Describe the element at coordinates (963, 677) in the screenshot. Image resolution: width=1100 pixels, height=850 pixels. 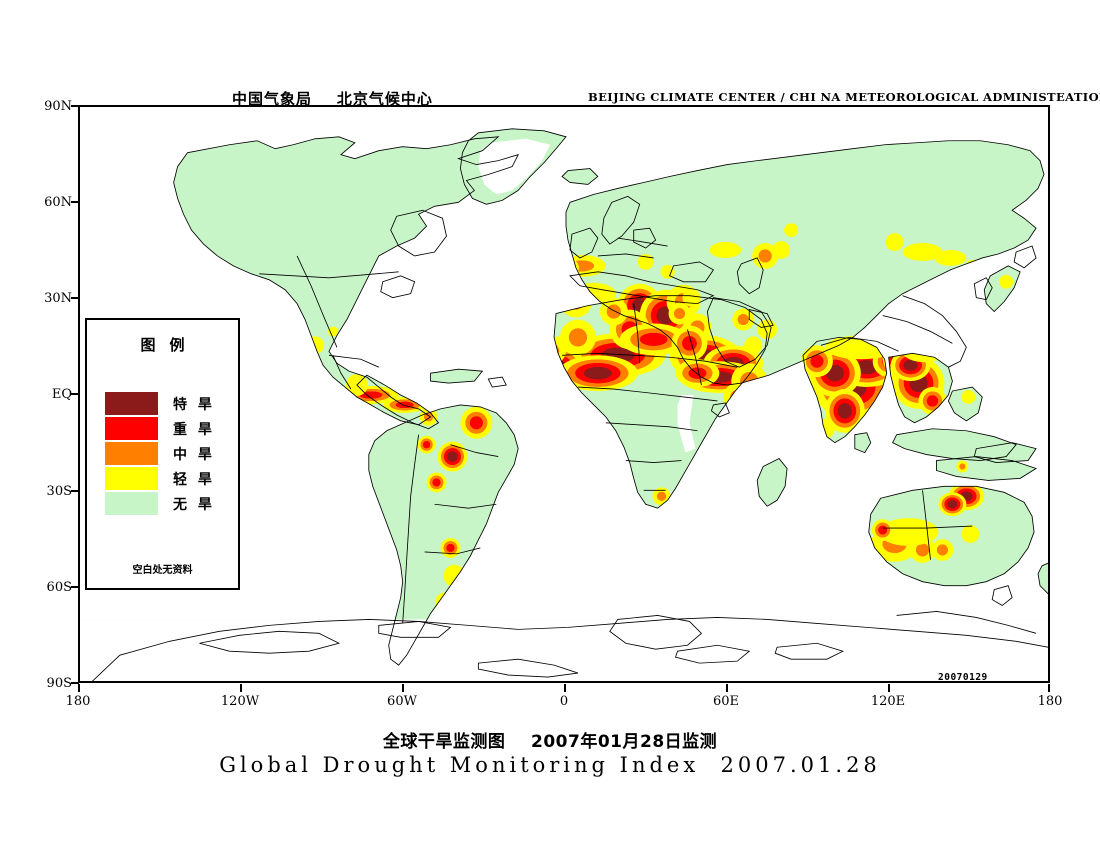
I see `date-stamp: 20070129` at that location.